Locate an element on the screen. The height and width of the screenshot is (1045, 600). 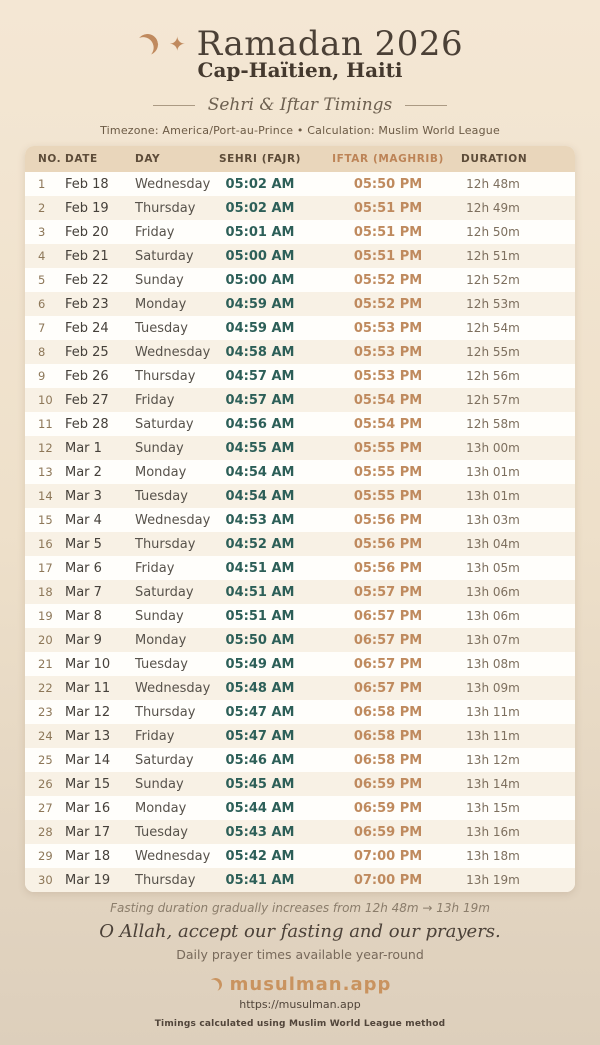
iftar-time: 05:56 PM is located at coordinates (388, 568).